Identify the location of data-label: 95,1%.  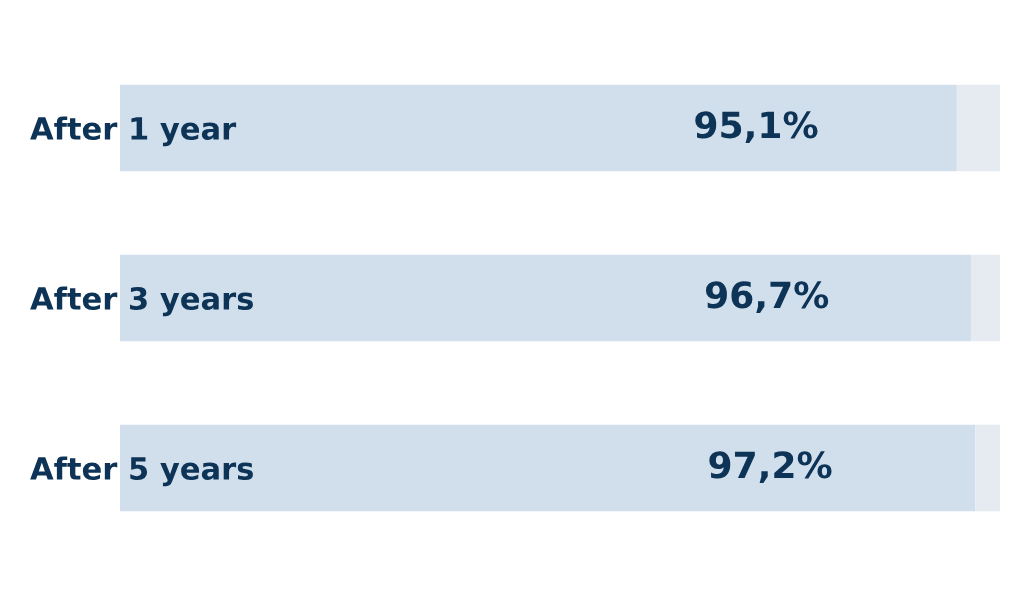
(756, 127).